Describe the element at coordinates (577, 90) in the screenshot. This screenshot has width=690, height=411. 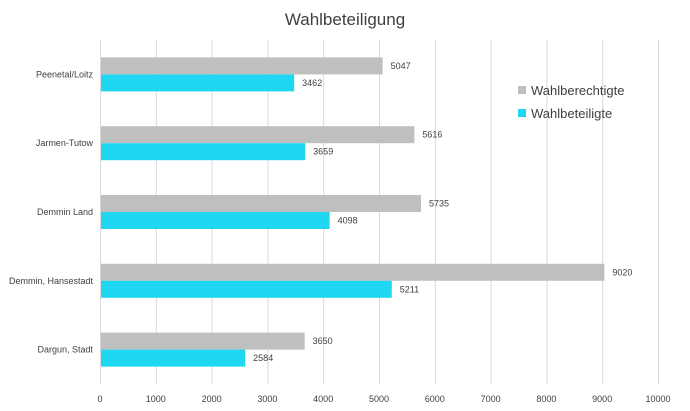
I see `legend-label: Wahlberechtigte` at that location.